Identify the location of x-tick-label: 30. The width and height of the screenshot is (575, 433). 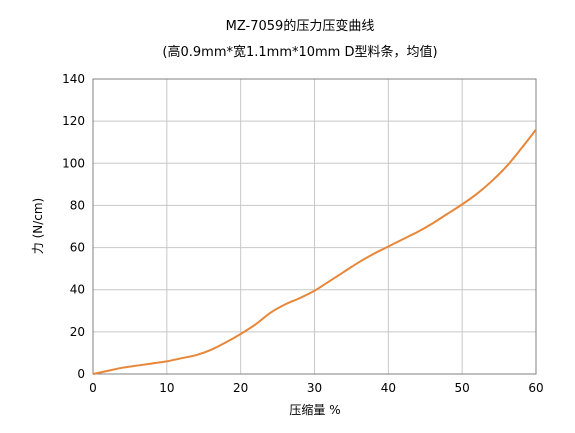
(314, 388).